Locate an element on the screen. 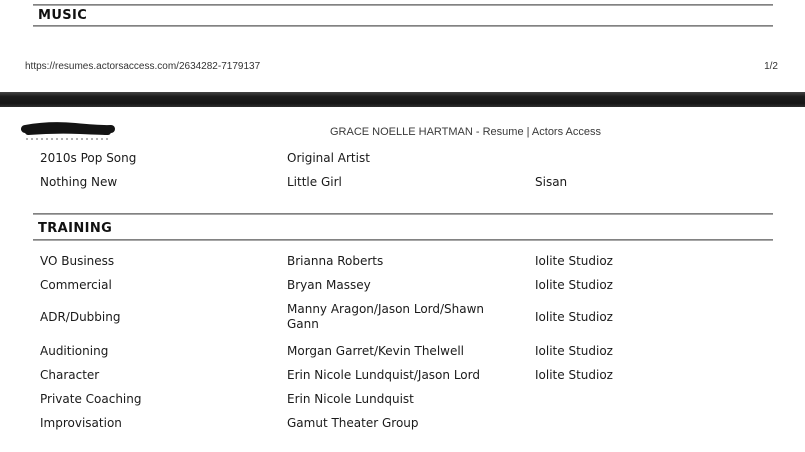 This screenshot has height=452, width=805. redaction-scribble-icon is located at coordinates (68, 128).